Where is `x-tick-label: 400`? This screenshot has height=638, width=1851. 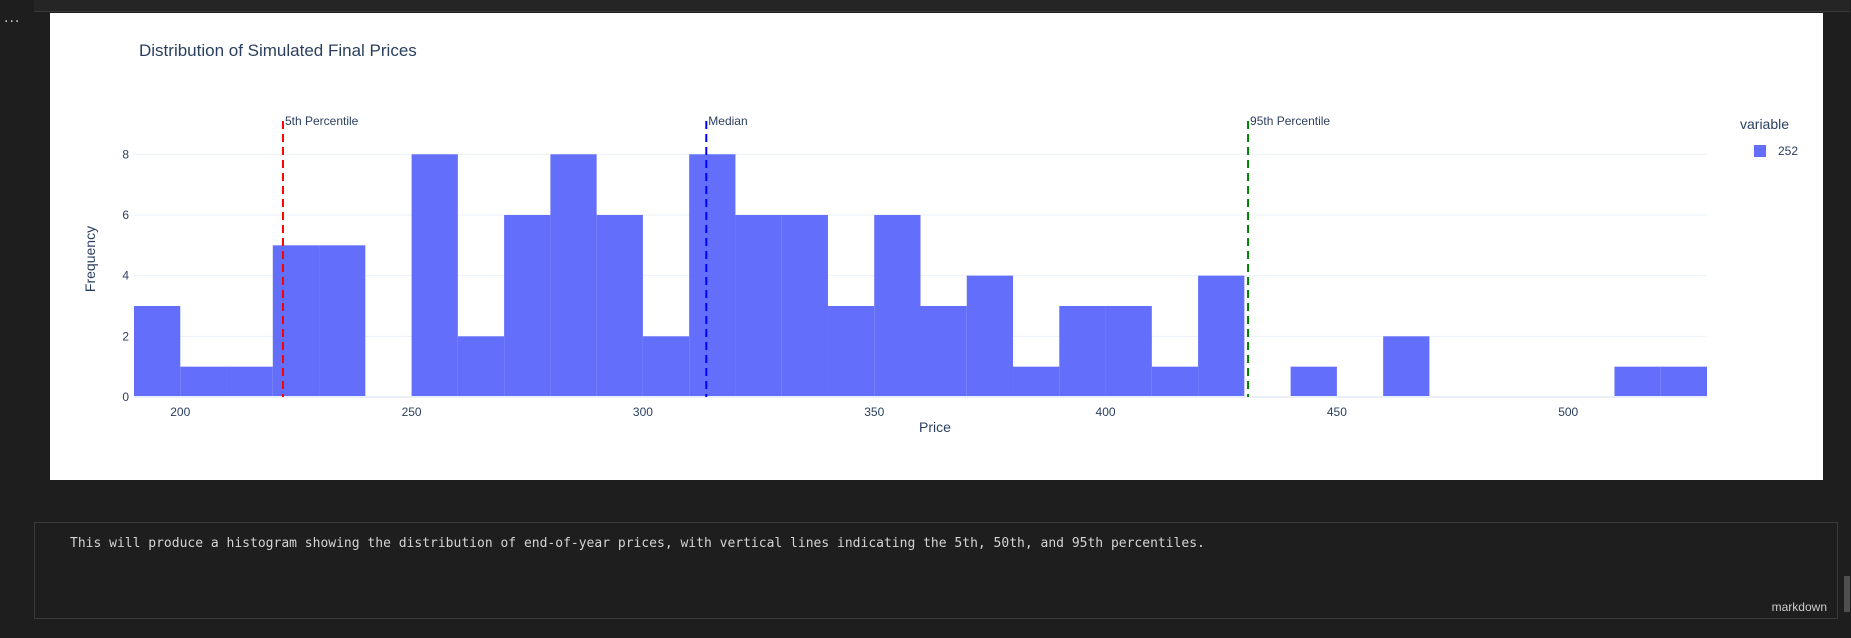 x-tick-label: 400 is located at coordinates (1106, 412).